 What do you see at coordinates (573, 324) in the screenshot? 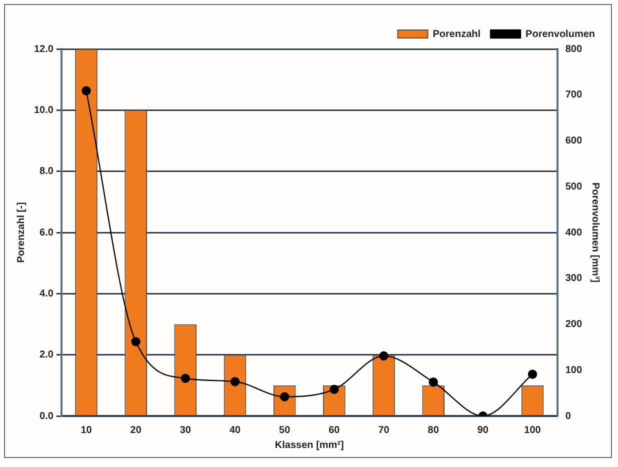
I see `y2-tick-label: 200` at bounding box center [573, 324].